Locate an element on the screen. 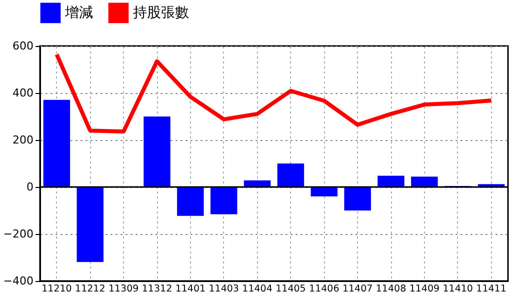 The height and width of the screenshot is (300, 520). y-tick-label: 0 is located at coordinates (30, 187).